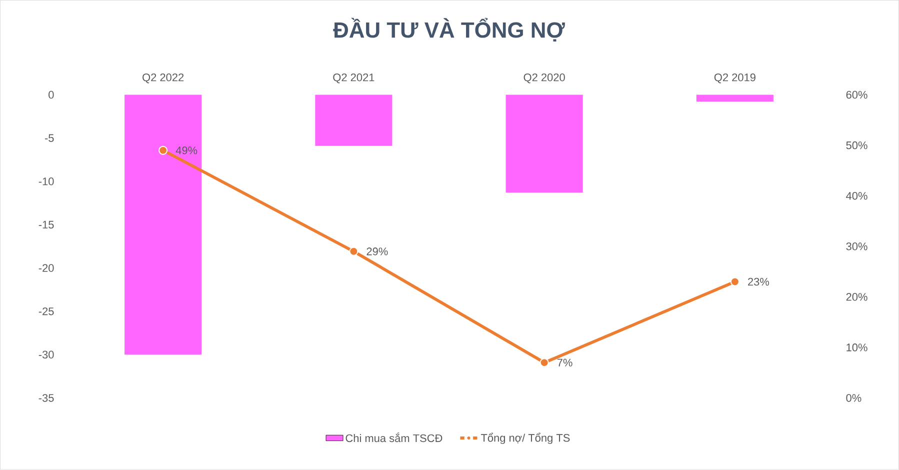 The height and width of the screenshot is (470, 899). Describe the element at coordinates (353, 79) in the screenshot. I see `x-tick-label: Q2 2021` at that location.